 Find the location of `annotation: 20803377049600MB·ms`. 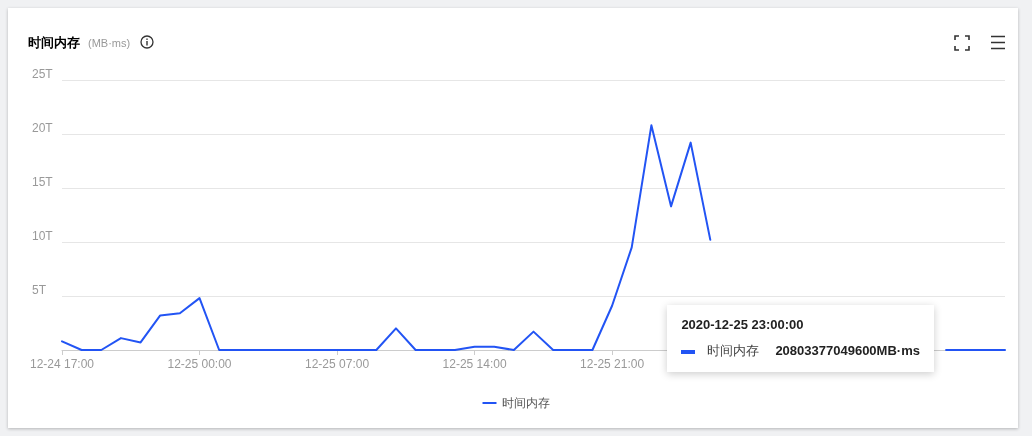

annotation: 20803377049600MB·ms is located at coordinates (847, 350).